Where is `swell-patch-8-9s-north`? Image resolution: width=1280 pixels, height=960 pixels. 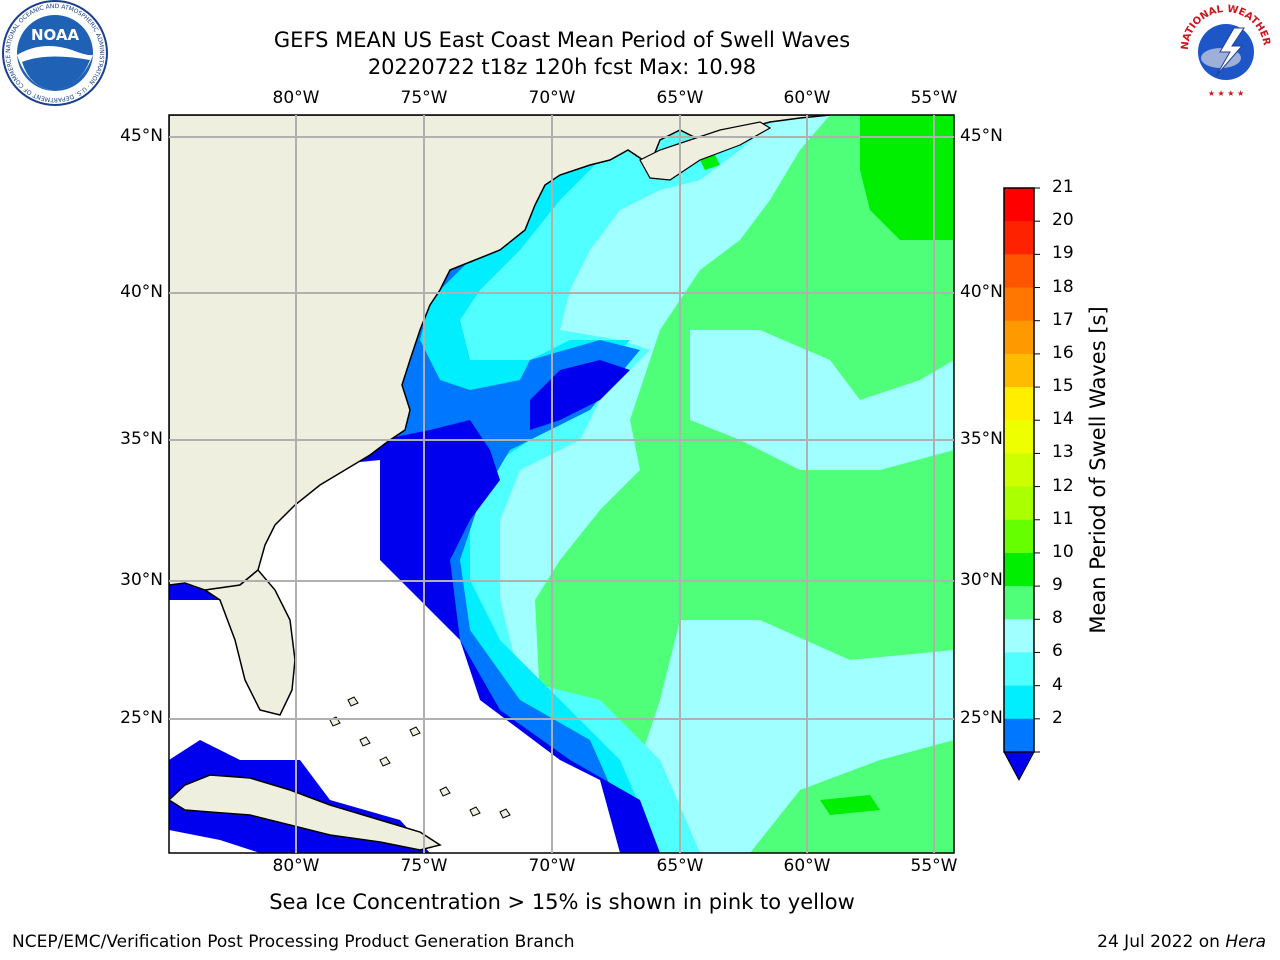
swell-patch-8-9s-north is located at coordinates (822, 400).